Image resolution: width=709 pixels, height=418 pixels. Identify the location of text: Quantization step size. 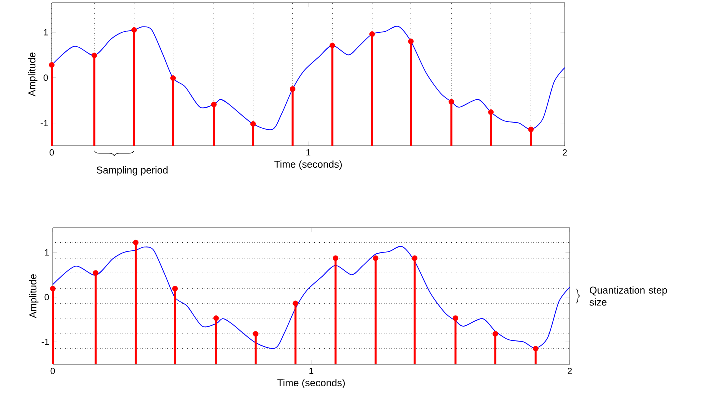
(629, 296).